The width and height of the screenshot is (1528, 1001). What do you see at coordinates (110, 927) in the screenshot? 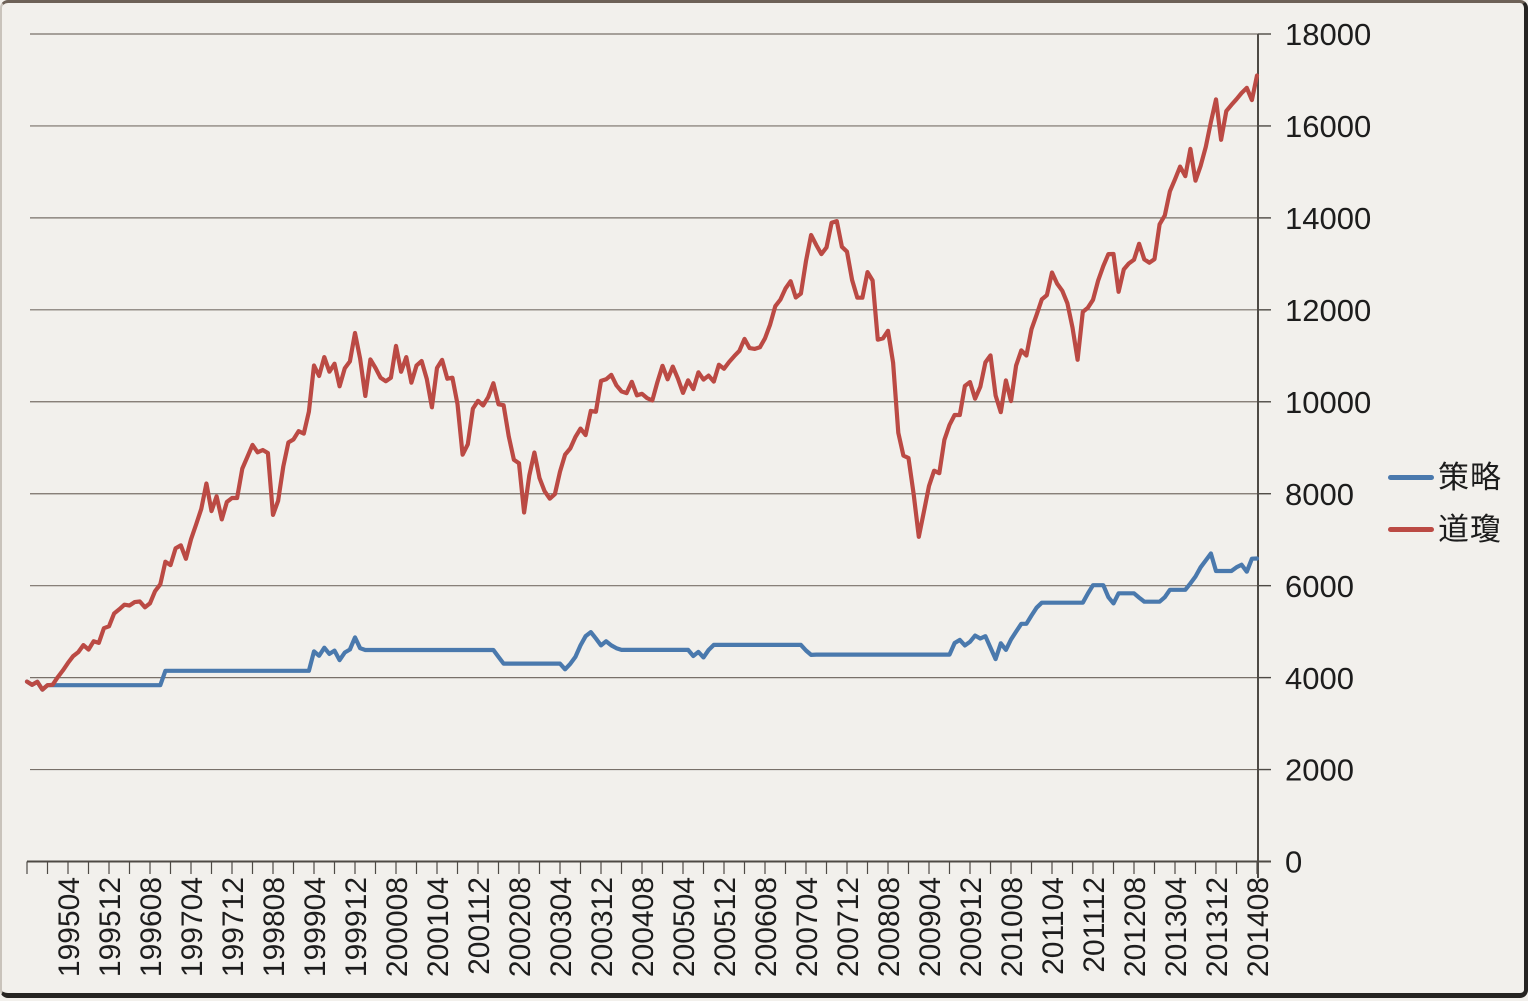
I see `x-tick-label: 199512` at bounding box center [110, 927].